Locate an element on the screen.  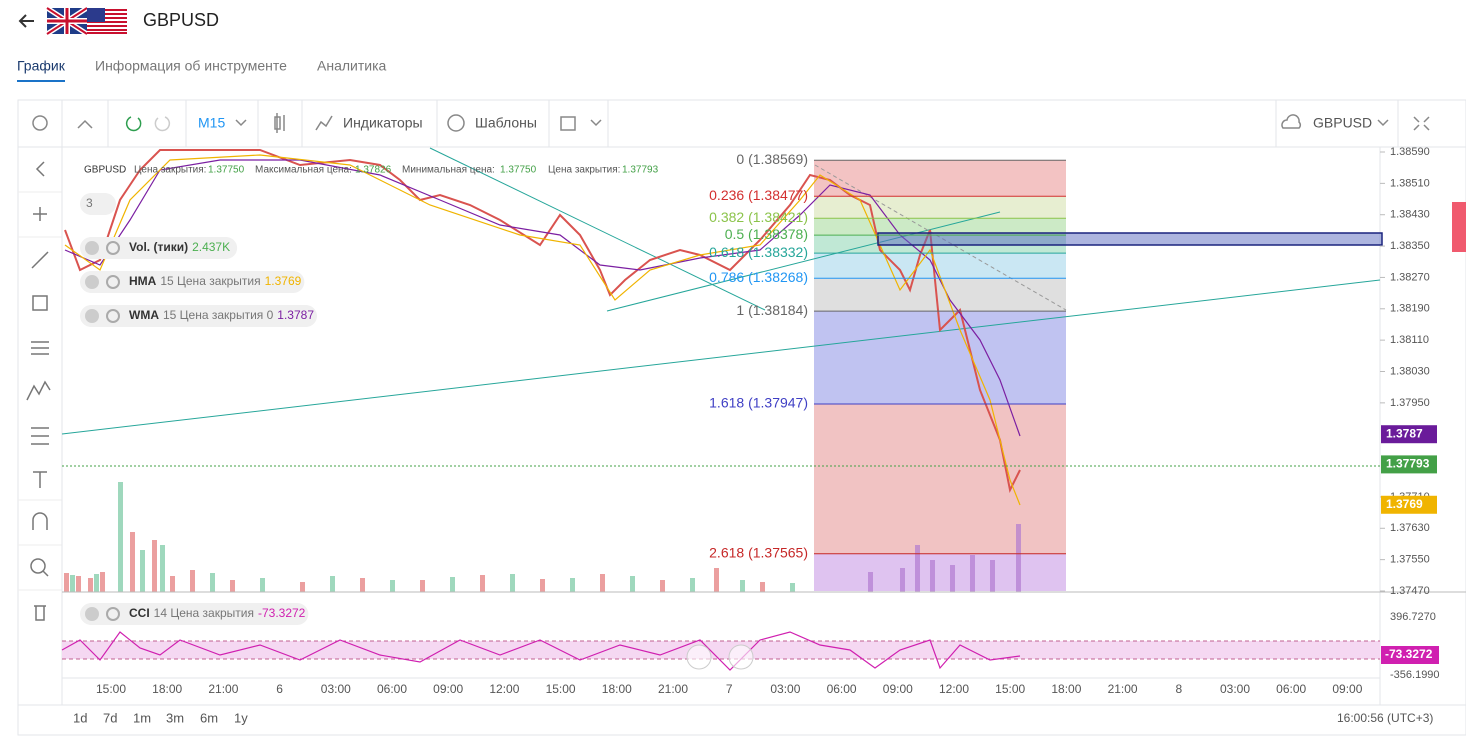
fib-label: 0 (1.38569) is located at coordinates (772, 159).